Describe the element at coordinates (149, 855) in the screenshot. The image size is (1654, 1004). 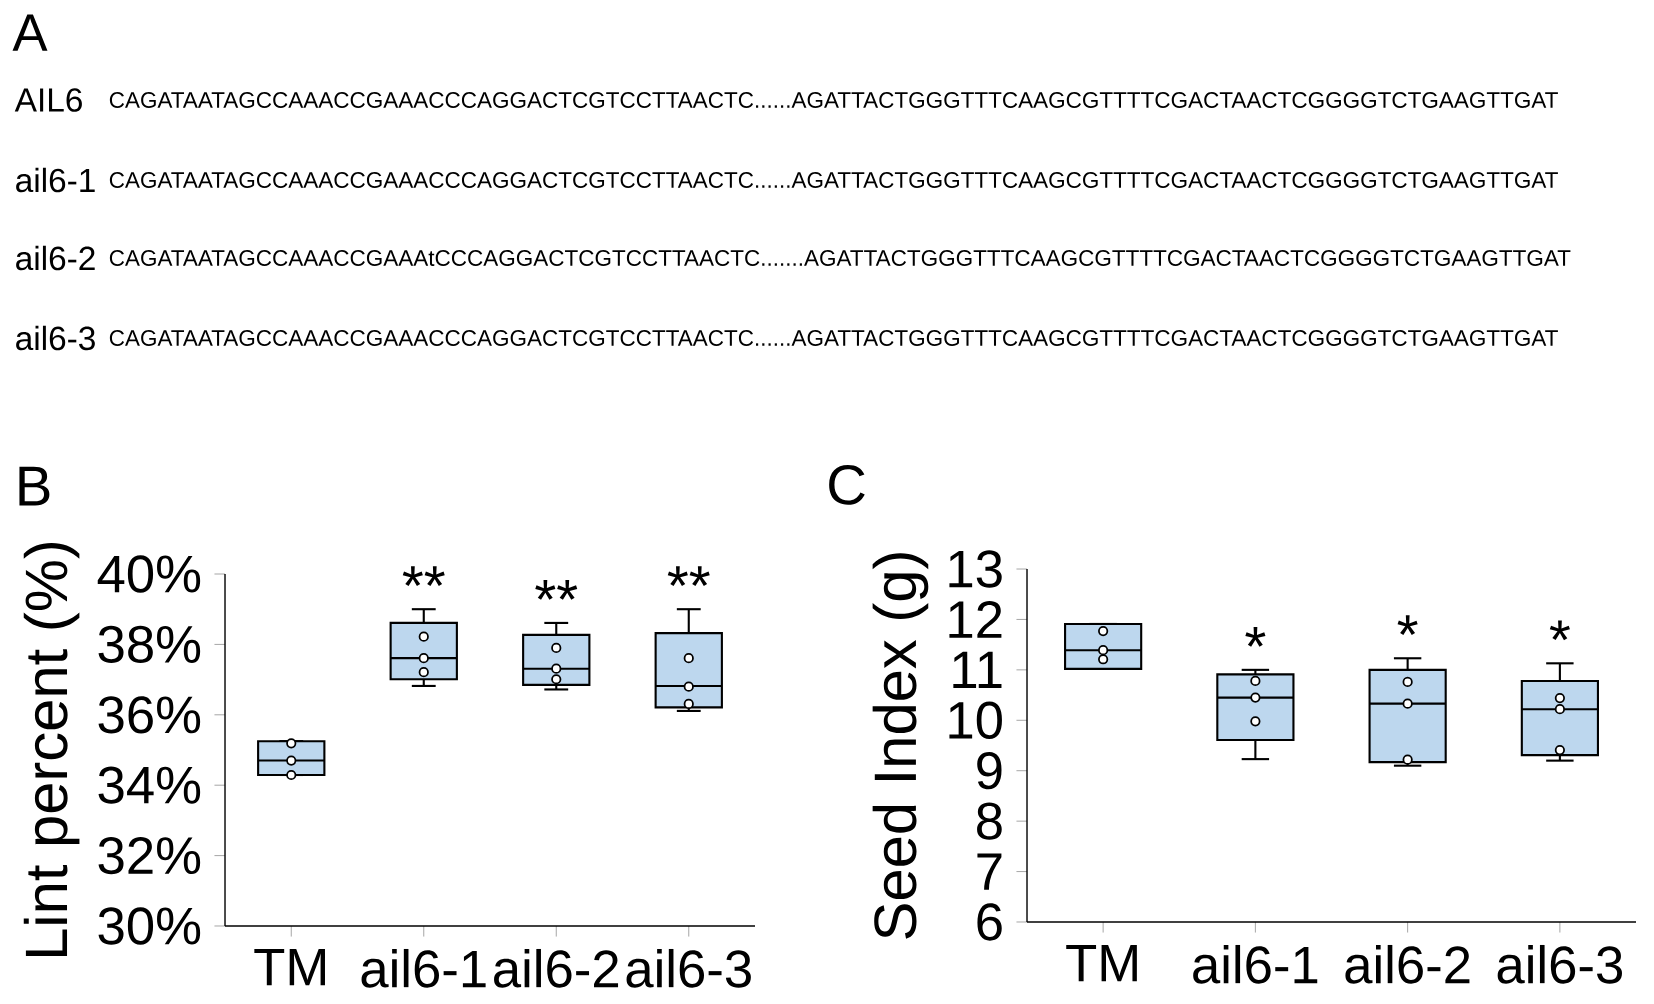
I see `y-tick-label: 32%` at that location.